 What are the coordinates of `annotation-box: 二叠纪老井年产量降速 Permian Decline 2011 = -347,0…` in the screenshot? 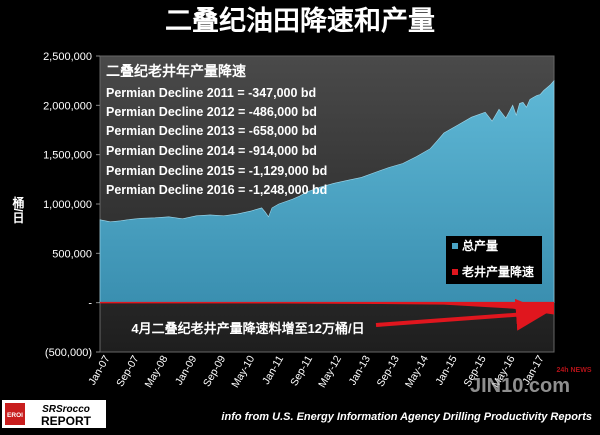 It's located at (216, 130).